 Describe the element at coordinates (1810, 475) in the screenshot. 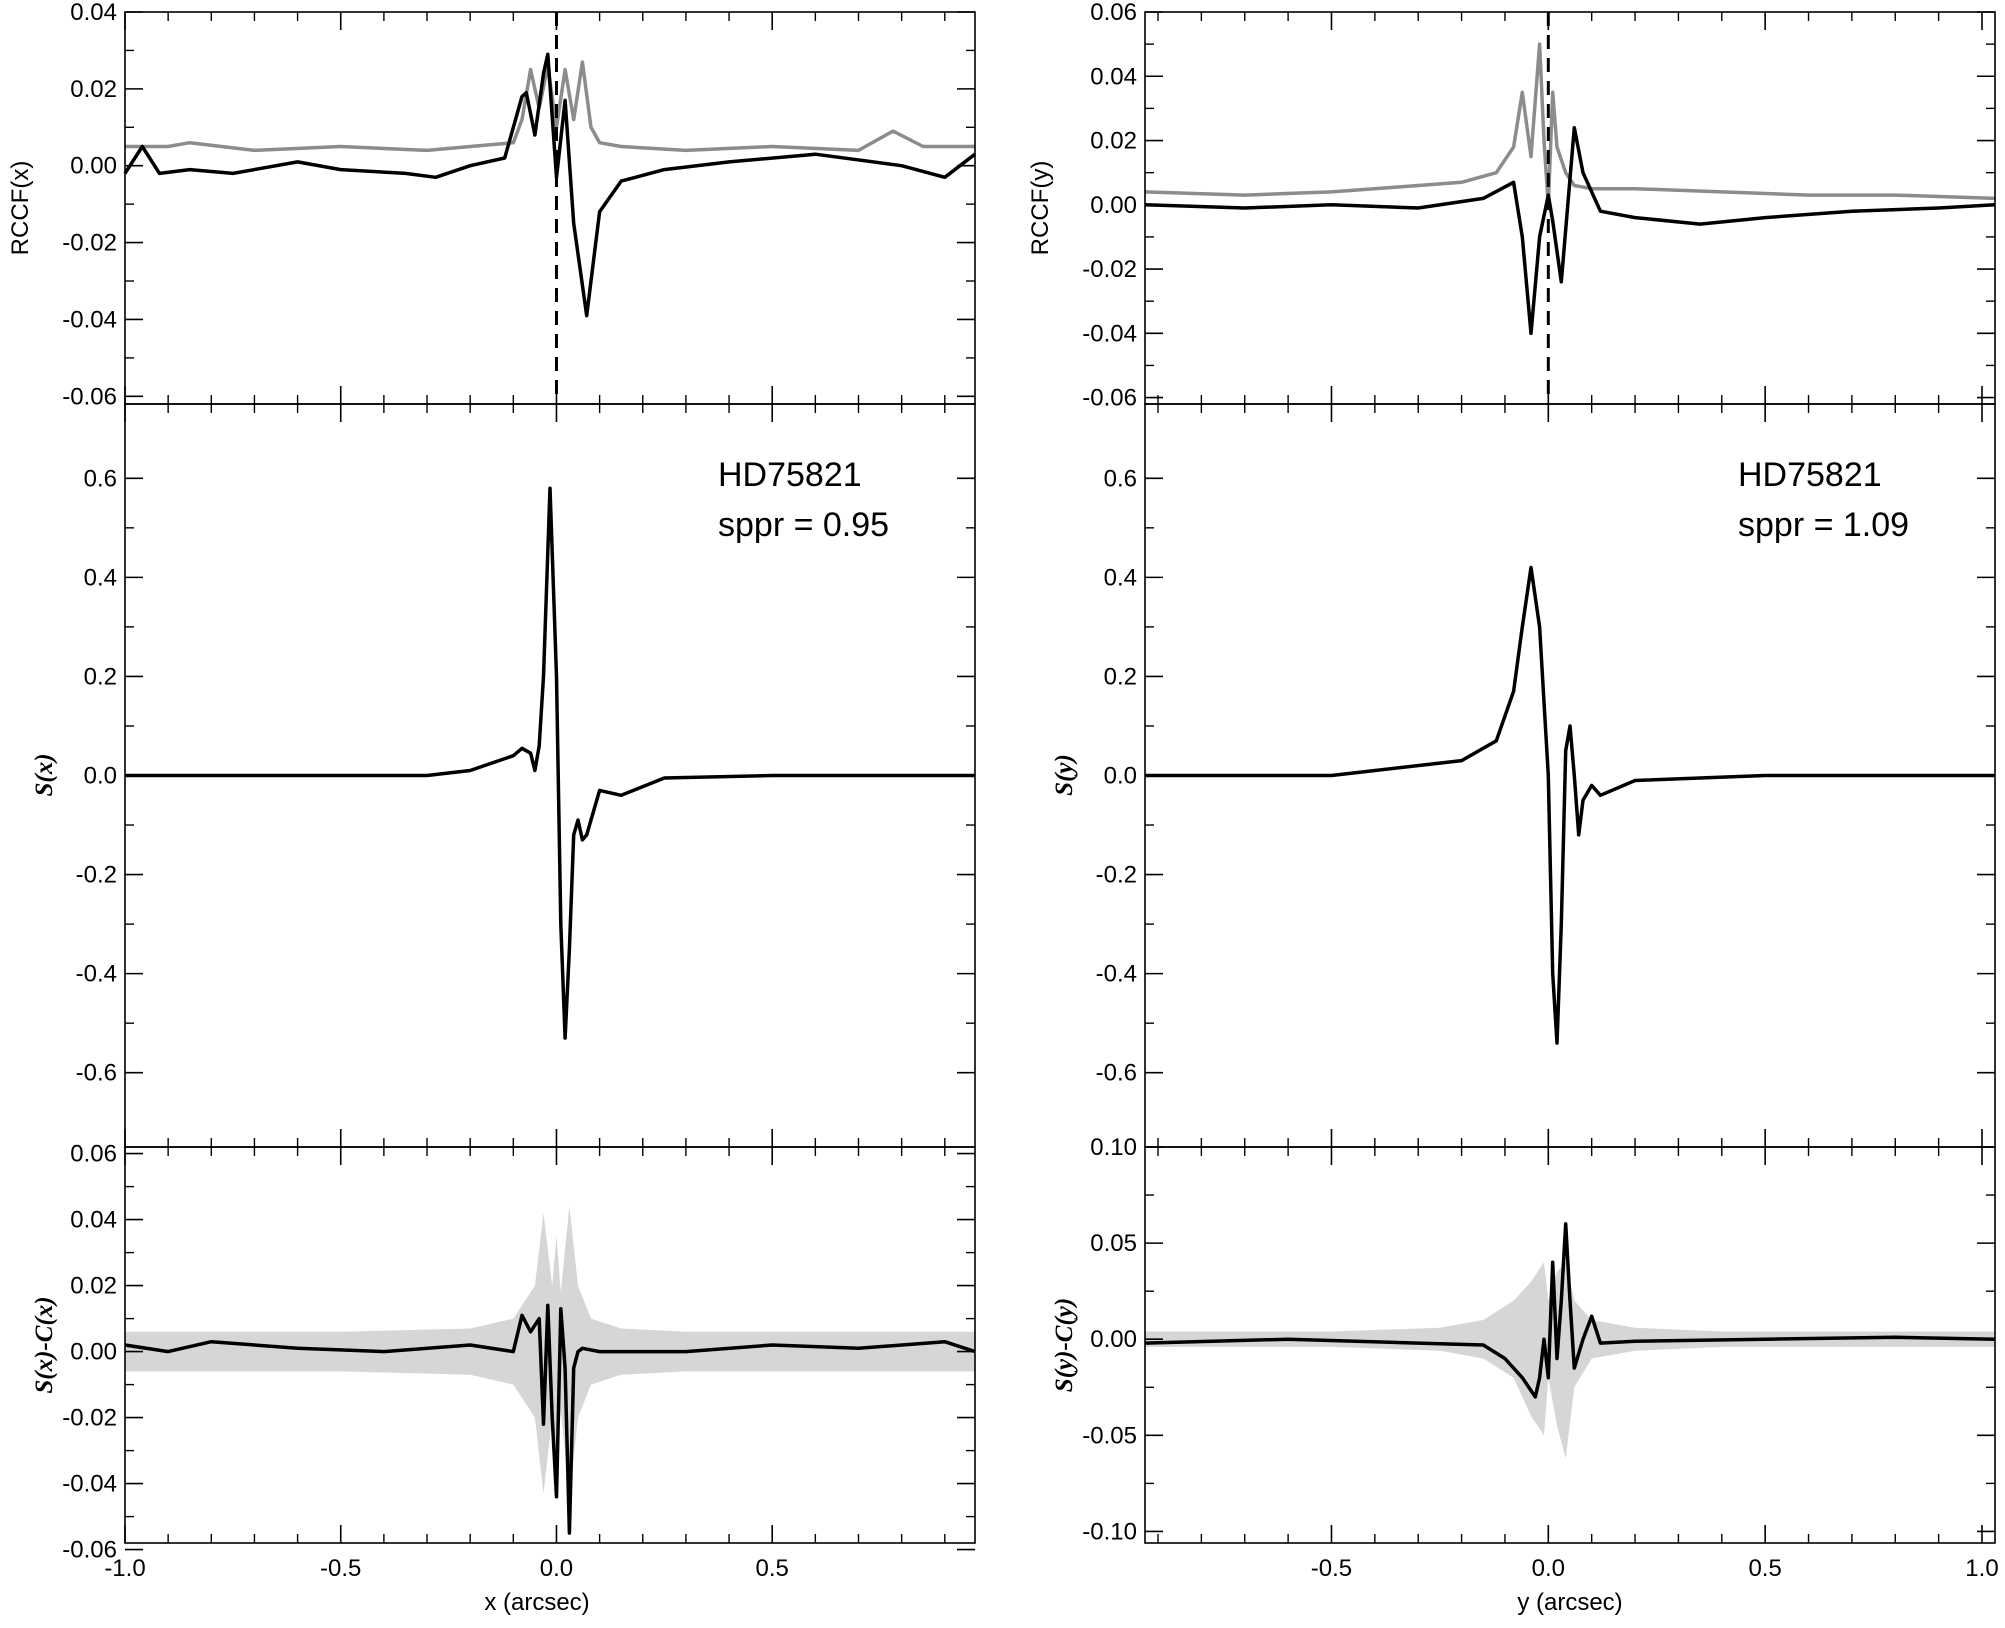

I see `annotation-star-name-y: HD75821` at that location.